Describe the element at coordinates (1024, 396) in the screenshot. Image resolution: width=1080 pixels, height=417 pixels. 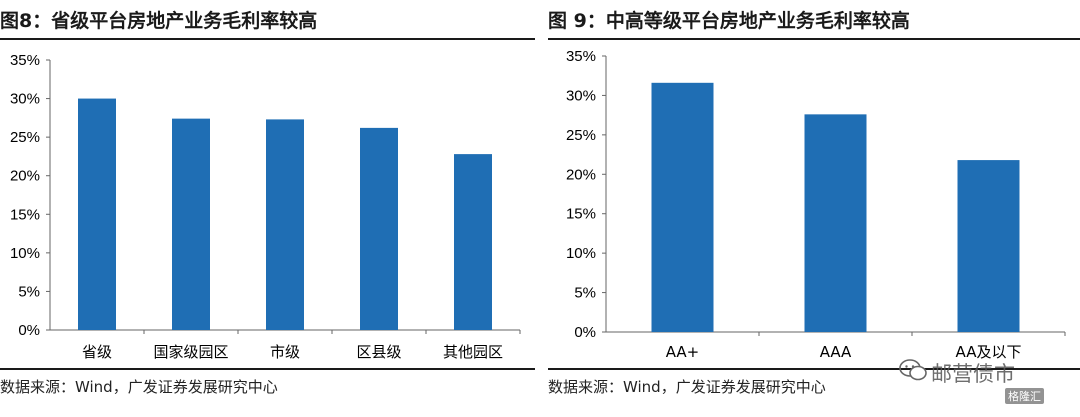
I see `watermark-badge: 格隆汇` at that location.